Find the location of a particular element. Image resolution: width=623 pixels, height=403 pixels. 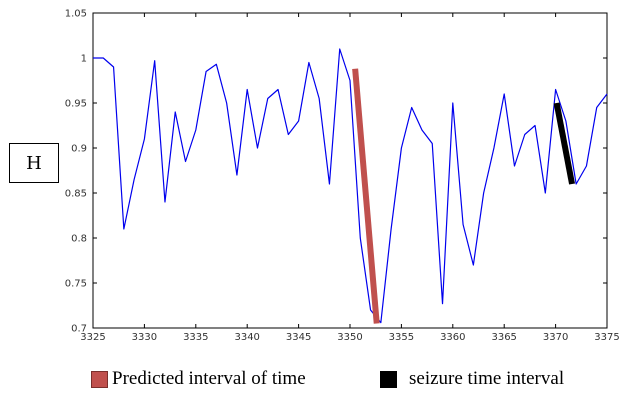

predicted-interval-segment is located at coordinates (366, 196).